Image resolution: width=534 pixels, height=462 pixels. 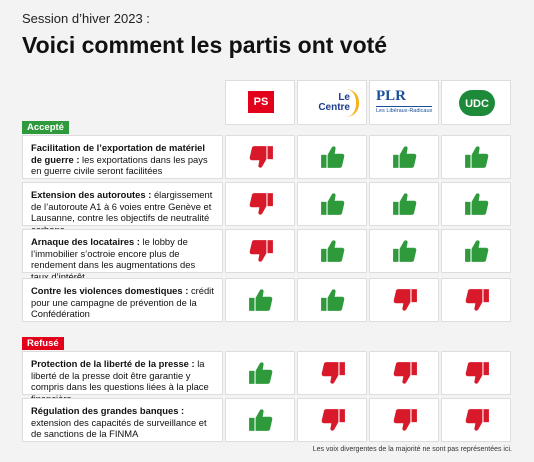 What do you see at coordinates (391, 96) in the screenshot?
I see `party-logo-plr: PLR` at bounding box center [391, 96].